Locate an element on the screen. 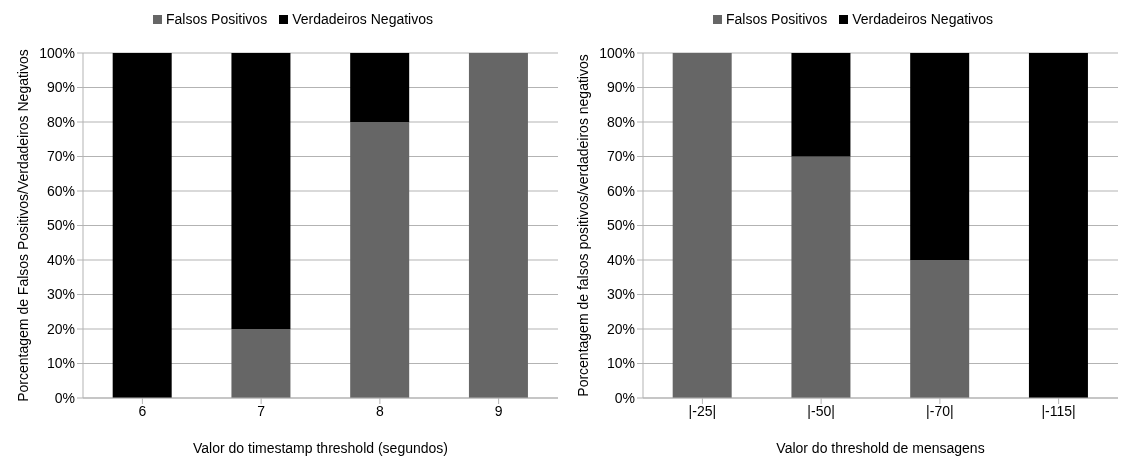 This screenshot has height=470, width=1137. x-tick-label: |-25| is located at coordinates (702, 410).